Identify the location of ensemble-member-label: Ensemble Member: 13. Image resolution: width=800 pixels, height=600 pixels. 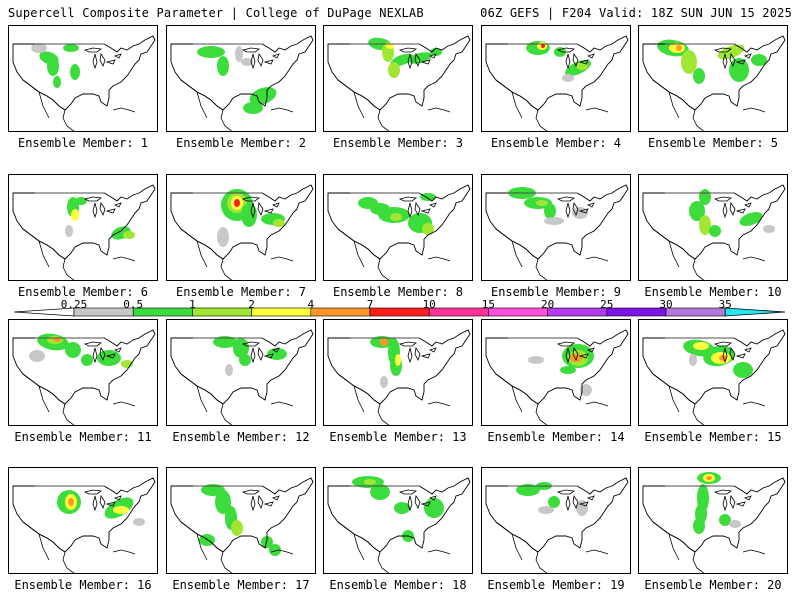
(398, 437).